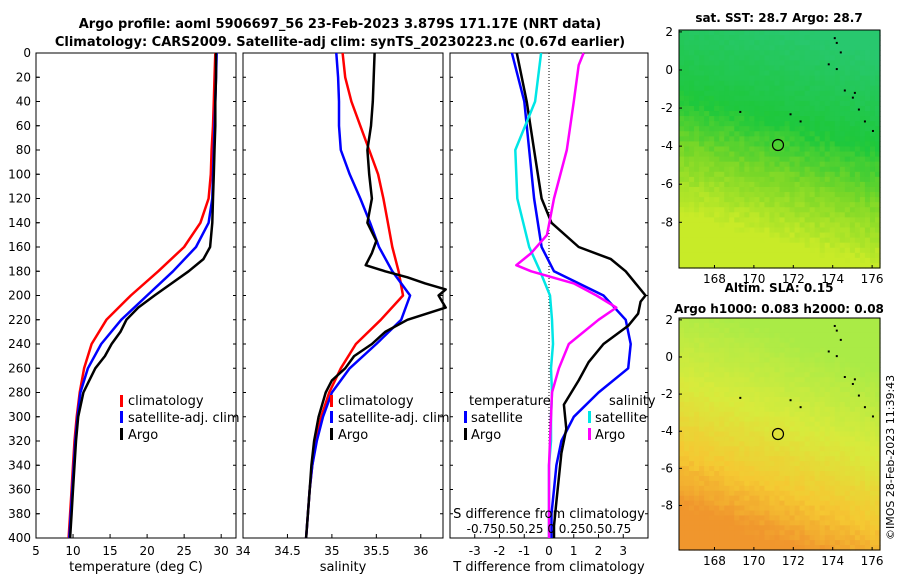 Image resolution: width=900 pixels, height=580 pixels. What do you see at coordinates (486, 435) in the screenshot?
I see `legend-label-t-argo: Argo` at bounding box center [486, 435].